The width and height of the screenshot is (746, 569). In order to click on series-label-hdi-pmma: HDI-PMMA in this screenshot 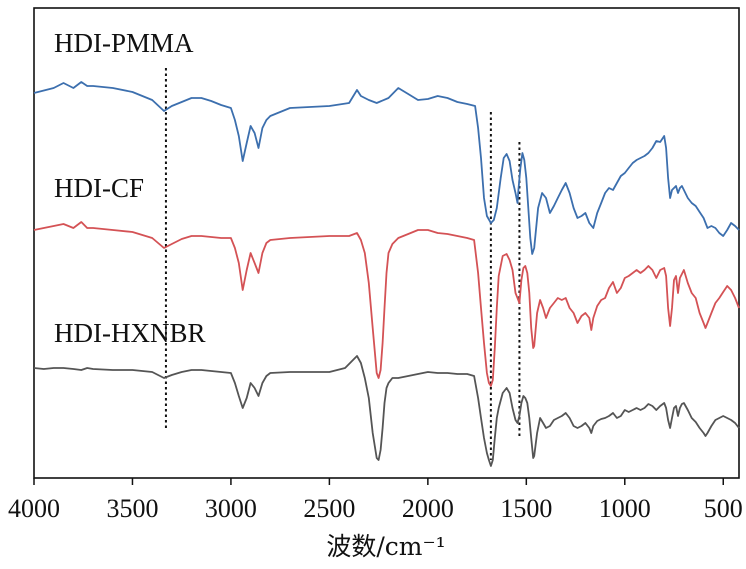, I will do `click(124, 43)`.